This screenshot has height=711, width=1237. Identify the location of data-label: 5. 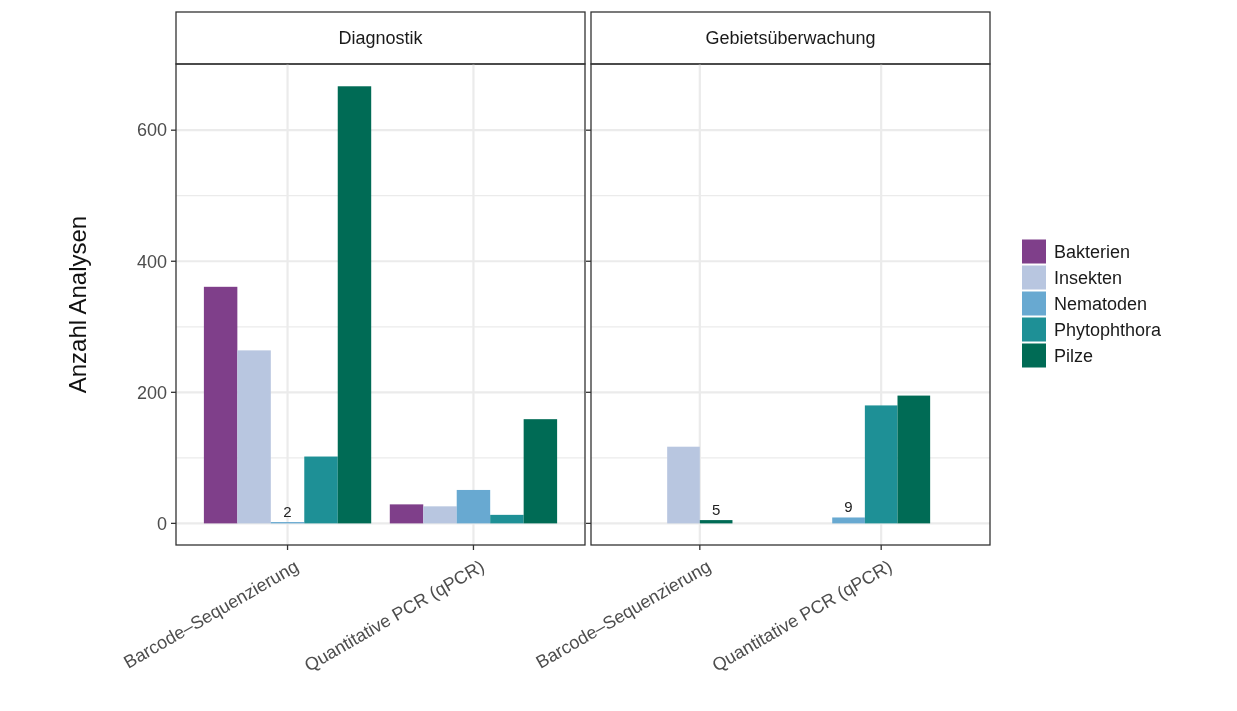
(716, 510).